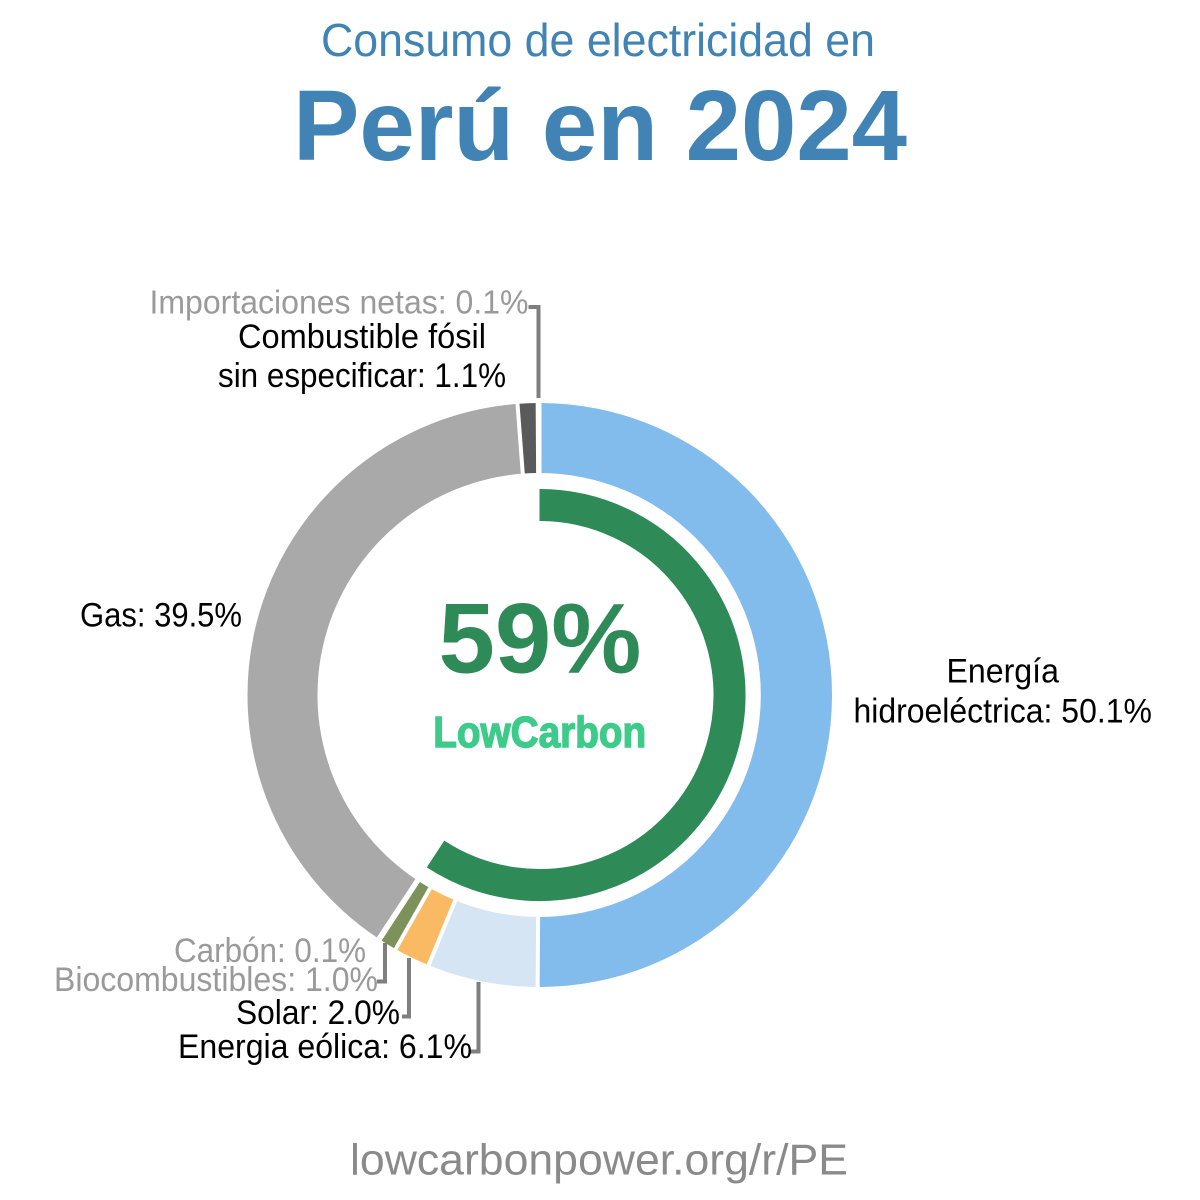  What do you see at coordinates (539, 733) in the screenshot?
I see `svg-text: LowCarbon` at bounding box center [539, 733].